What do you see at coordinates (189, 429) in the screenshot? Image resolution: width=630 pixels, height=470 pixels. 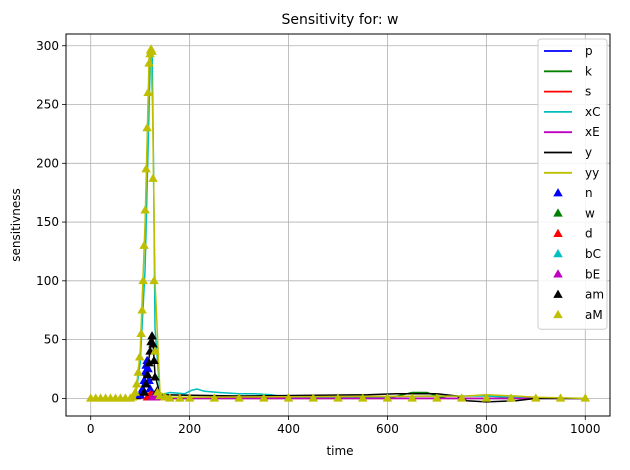 I see `x-tick-label: 200` at bounding box center [189, 429].